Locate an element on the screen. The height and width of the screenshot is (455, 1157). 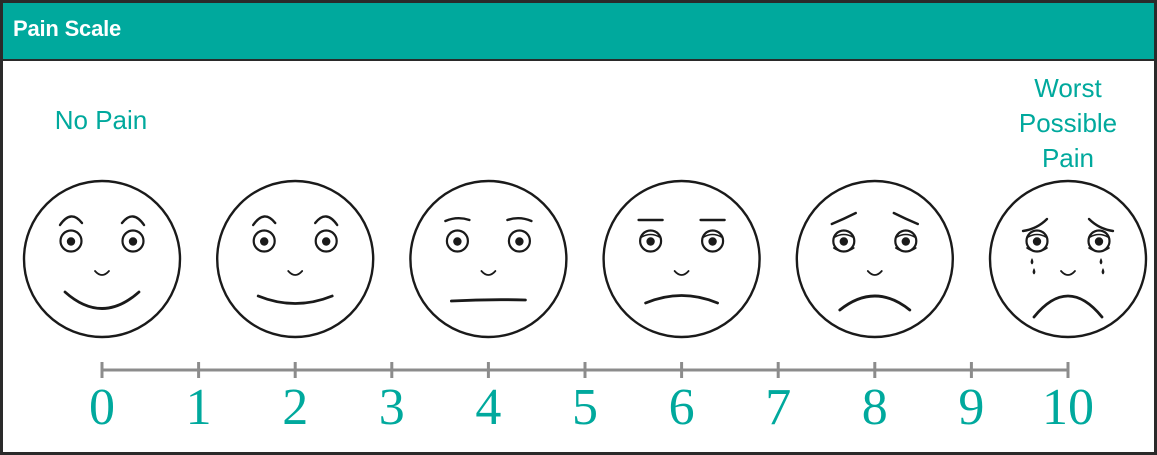
scale-number-6: 6 is located at coordinates (682, 407).